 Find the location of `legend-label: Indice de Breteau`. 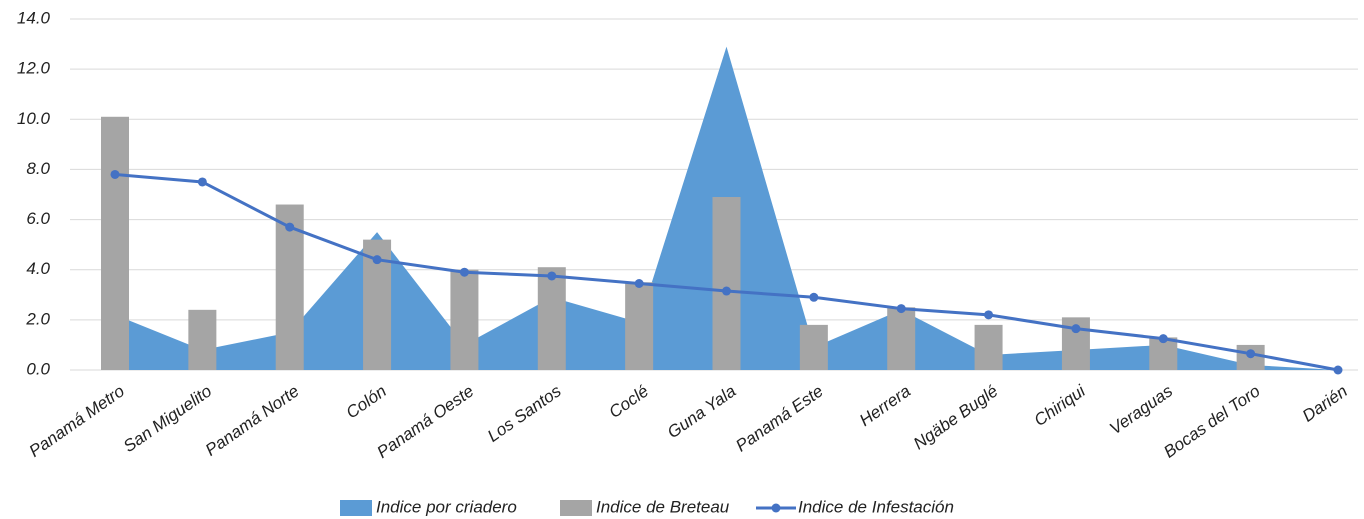

legend-label: Indice de Breteau is located at coordinates (663, 506).